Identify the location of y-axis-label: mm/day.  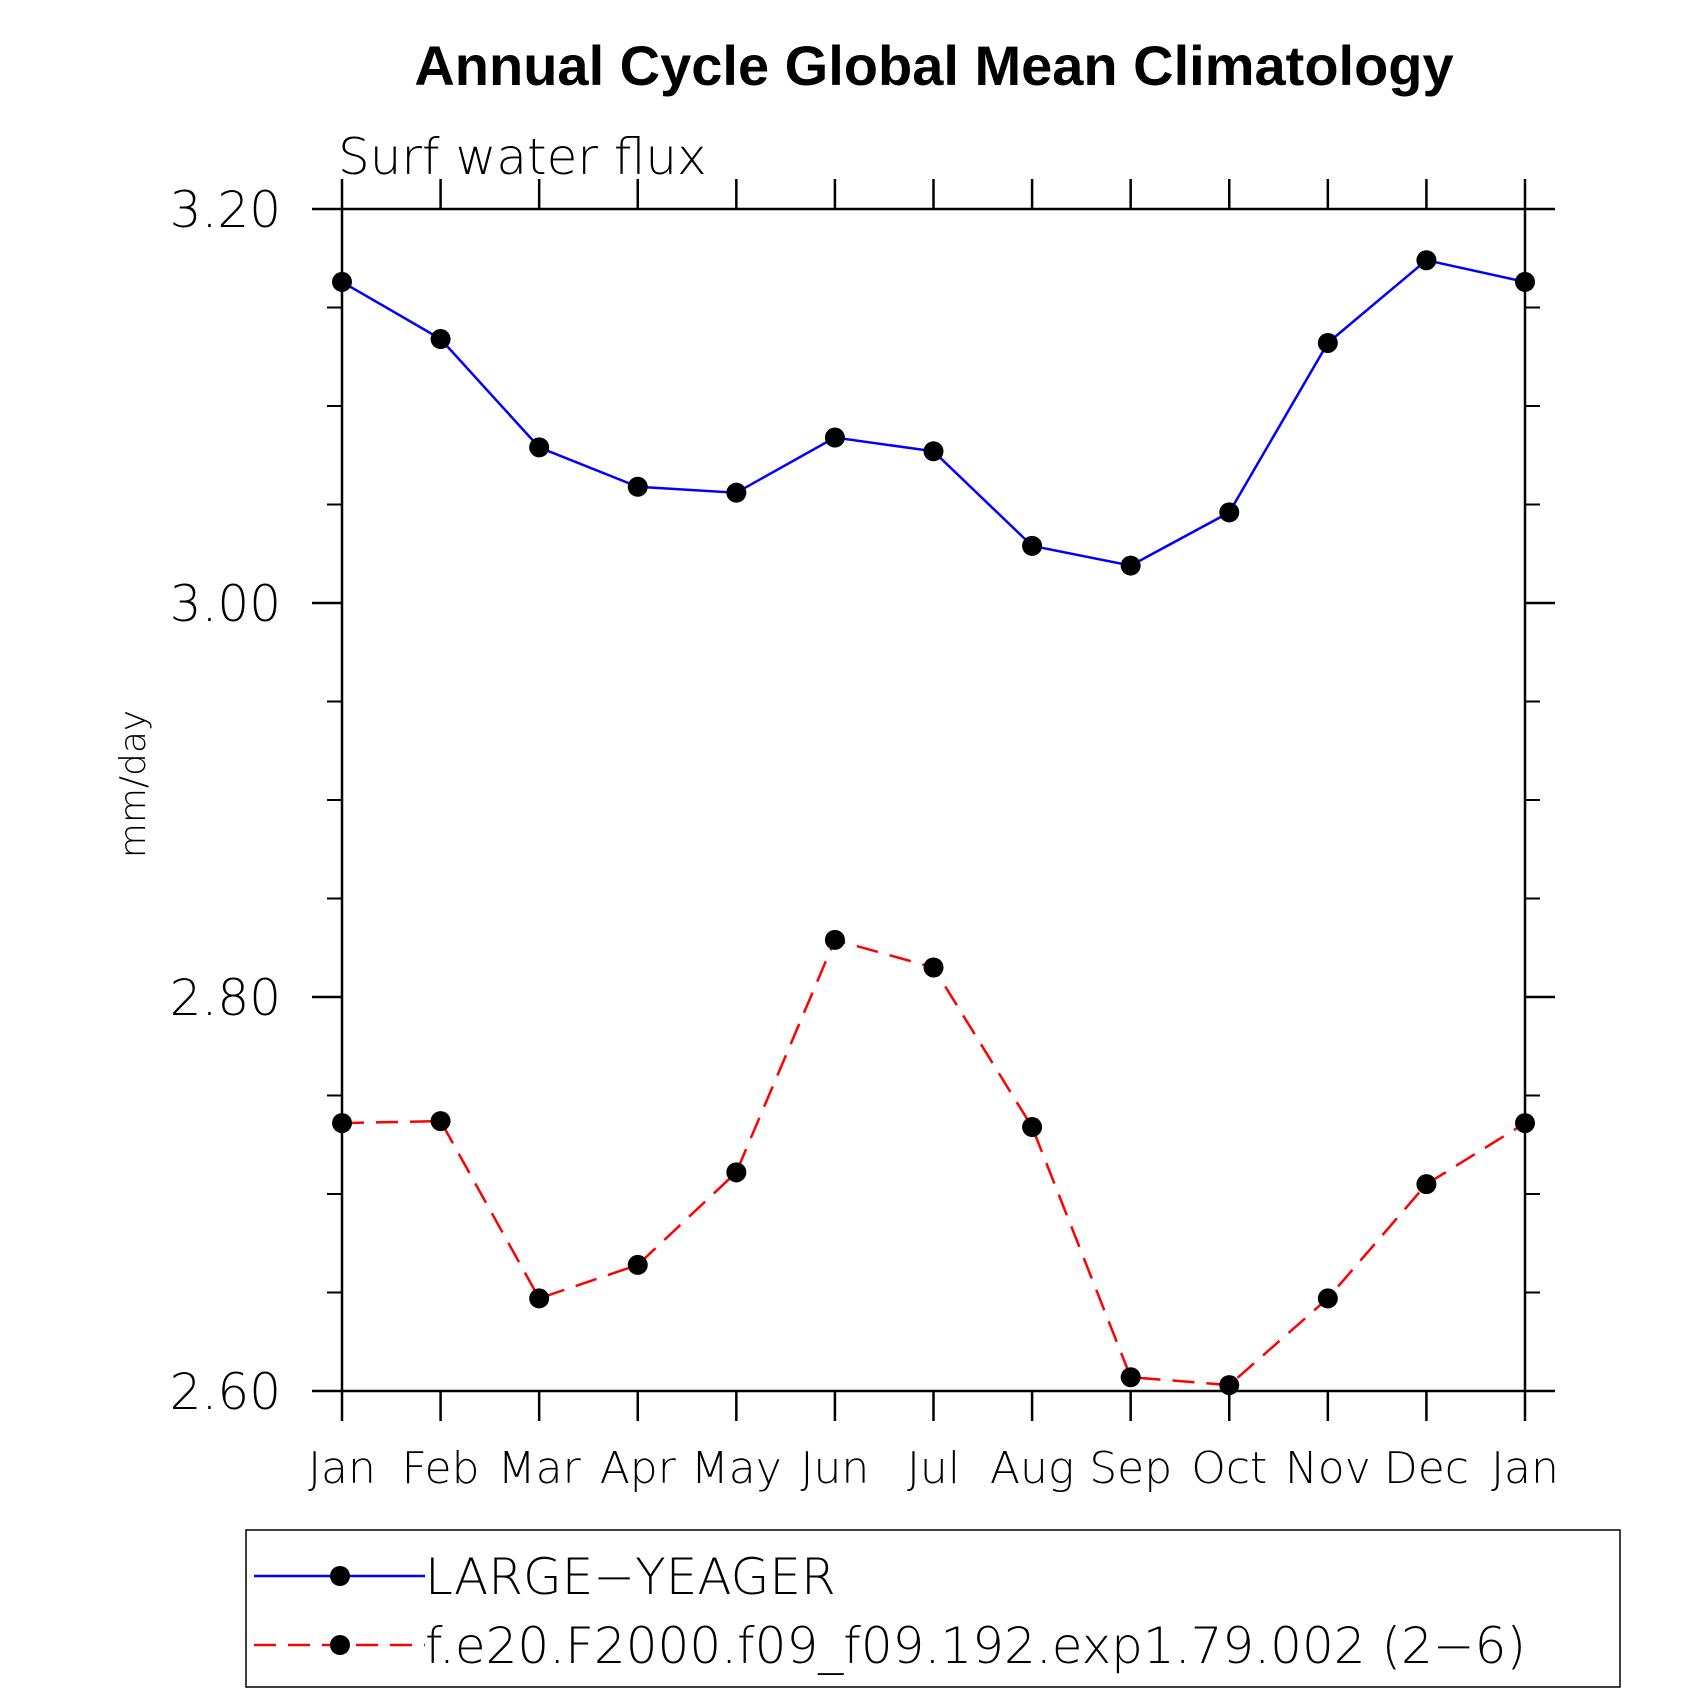
(133, 784).